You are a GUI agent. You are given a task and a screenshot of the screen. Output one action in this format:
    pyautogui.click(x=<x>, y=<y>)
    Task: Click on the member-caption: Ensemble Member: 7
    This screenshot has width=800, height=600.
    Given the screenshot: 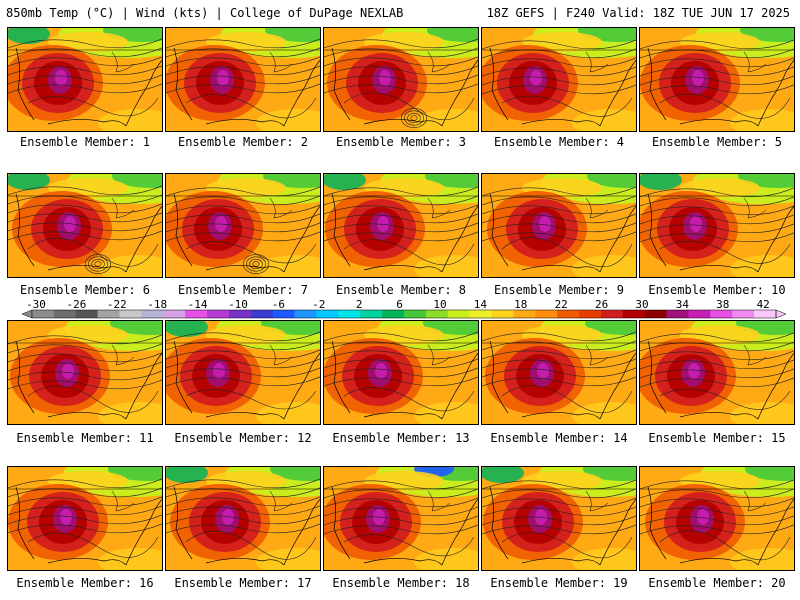 What is the action you would take?
    pyautogui.click(x=243, y=290)
    